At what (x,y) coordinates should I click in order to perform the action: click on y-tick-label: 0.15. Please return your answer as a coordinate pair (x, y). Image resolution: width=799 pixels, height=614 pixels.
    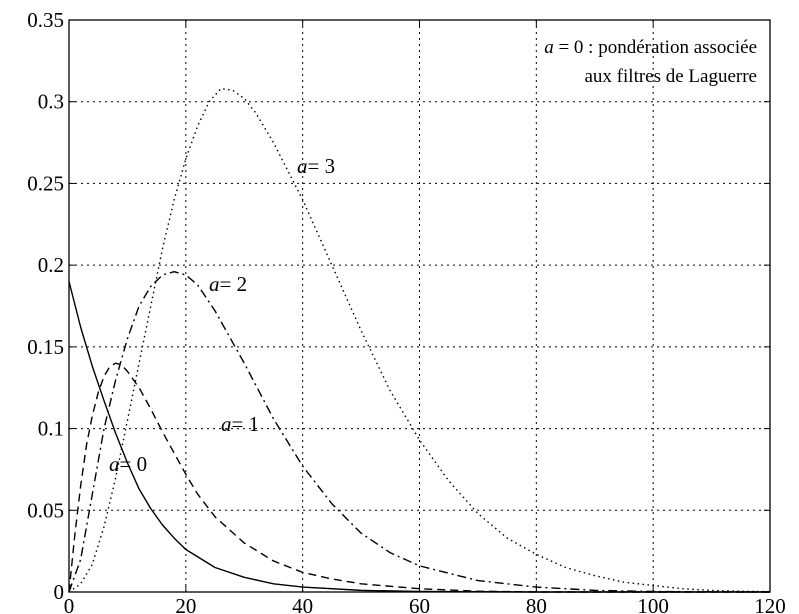
    Looking at the image, I should click on (45, 347).